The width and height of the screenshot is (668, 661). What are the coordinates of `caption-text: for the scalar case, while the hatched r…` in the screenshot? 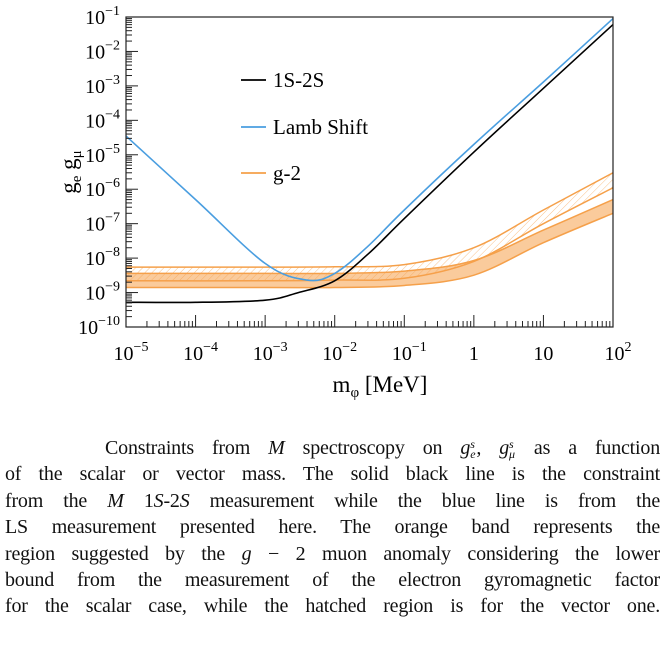 It's located at (332, 606).